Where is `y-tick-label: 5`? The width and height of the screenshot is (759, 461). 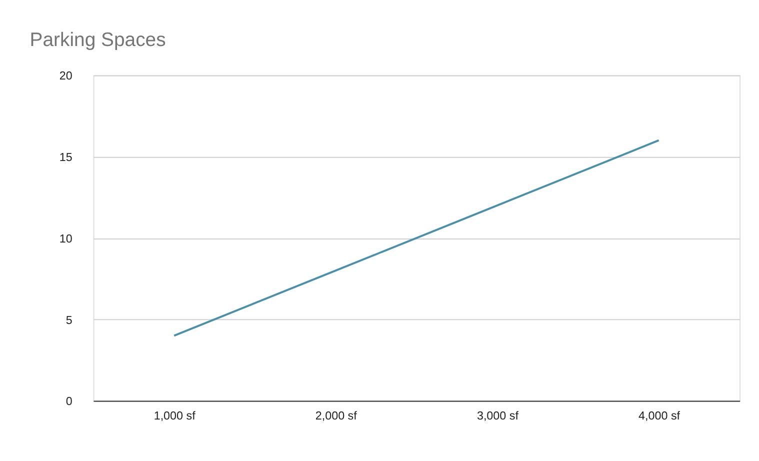 y-tick-label: 5 is located at coordinates (69, 320).